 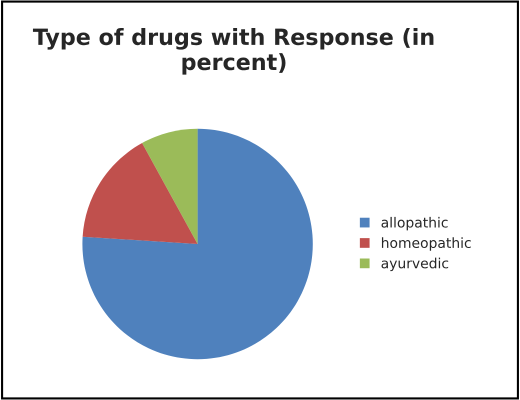 What do you see at coordinates (233, 51) in the screenshot?
I see `chart-title: Type of drugs with Response (in percent)` at bounding box center [233, 51].